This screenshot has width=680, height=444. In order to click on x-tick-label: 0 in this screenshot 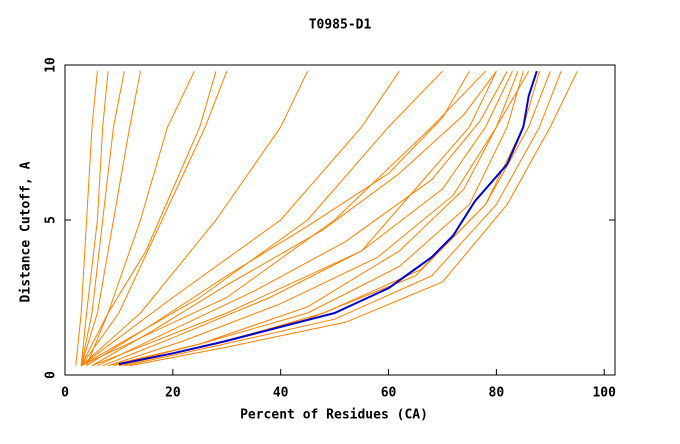, I will do `click(65, 393)`.